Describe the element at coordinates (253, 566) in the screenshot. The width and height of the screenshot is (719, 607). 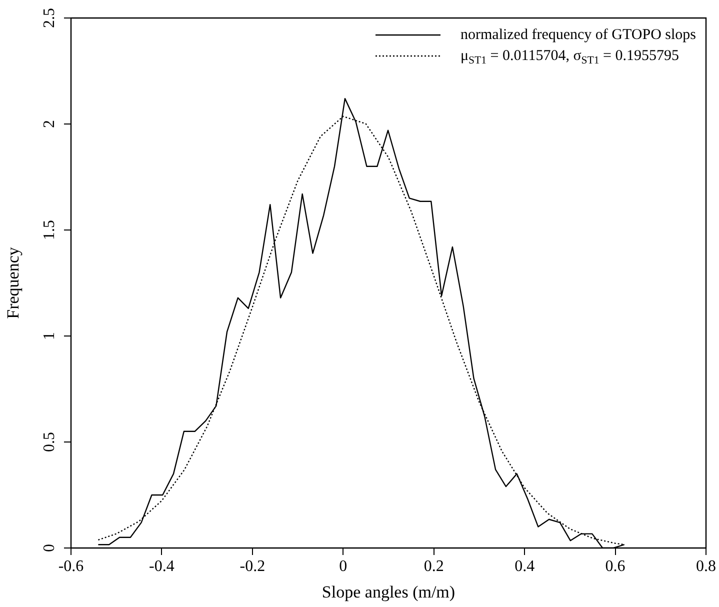
I see `x-tick-label: -0.2` at that location.